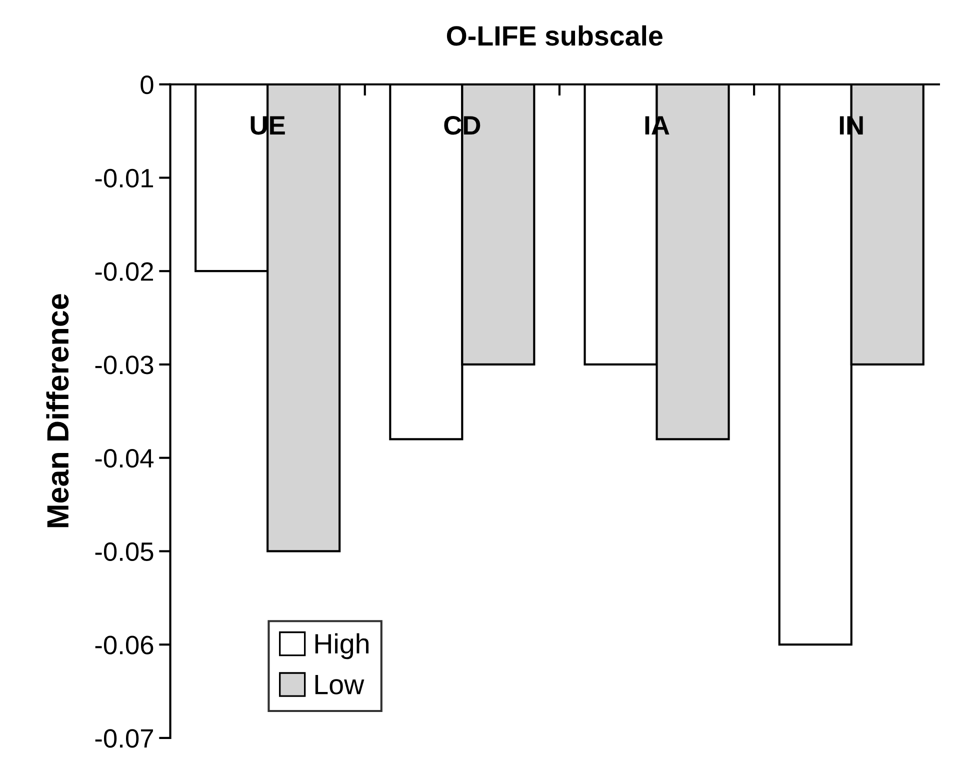  What do you see at coordinates (124, 645) in the screenshot?
I see `y-tick-label: -0.06` at bounding box center [124, 645].